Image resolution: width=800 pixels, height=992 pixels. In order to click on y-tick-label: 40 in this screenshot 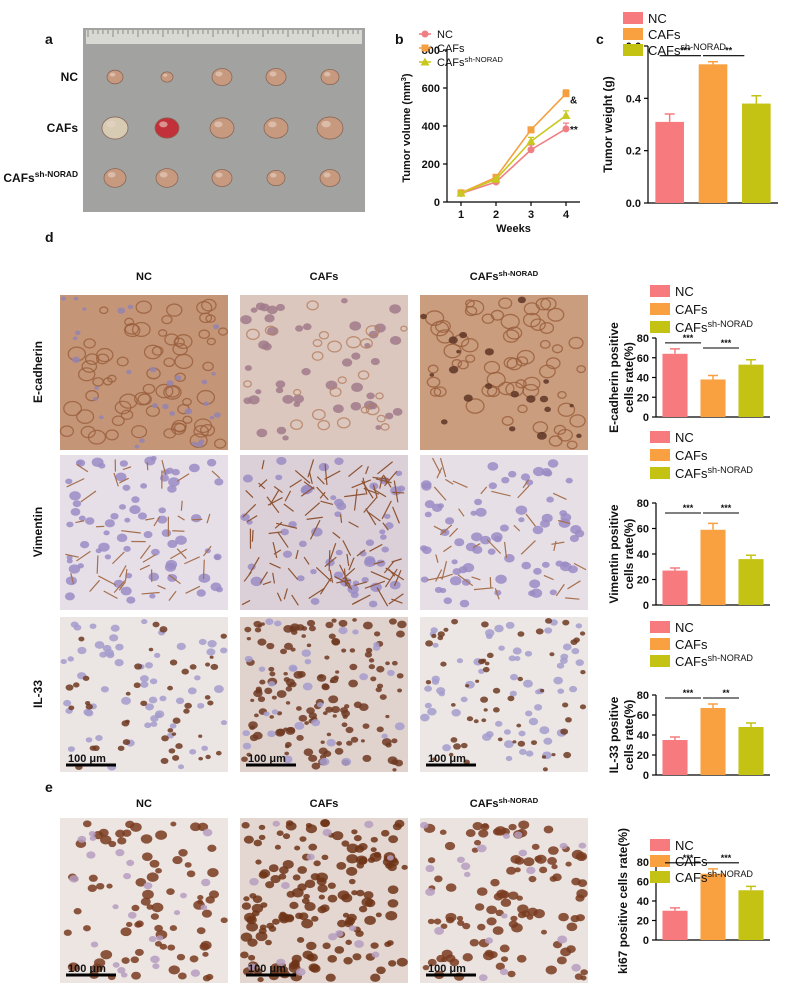, I will do `click(643, 736)`.